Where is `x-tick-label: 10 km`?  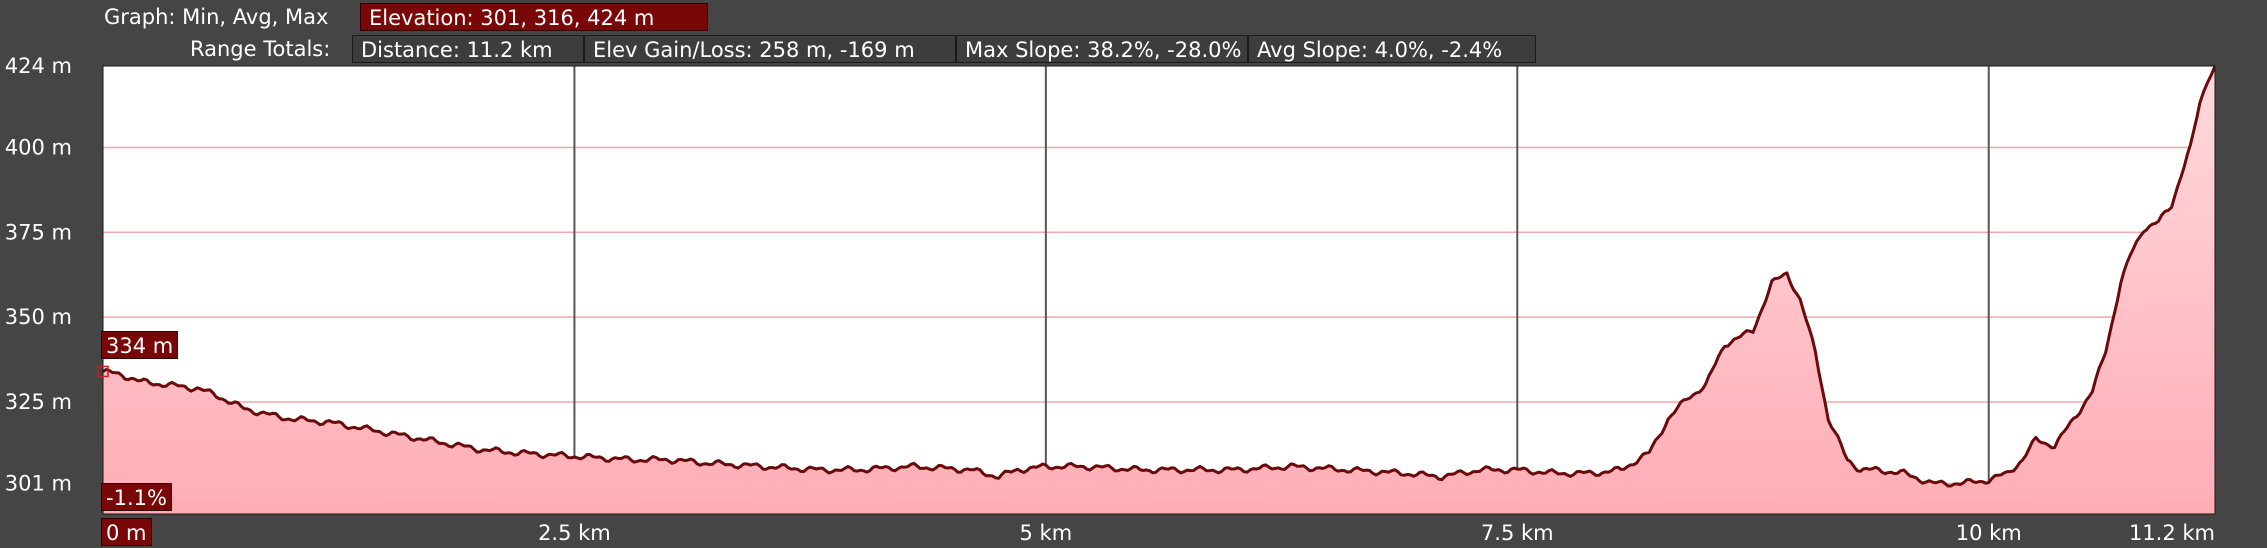
x-tick-label: 10 km is located at coordinates (1989, 533).